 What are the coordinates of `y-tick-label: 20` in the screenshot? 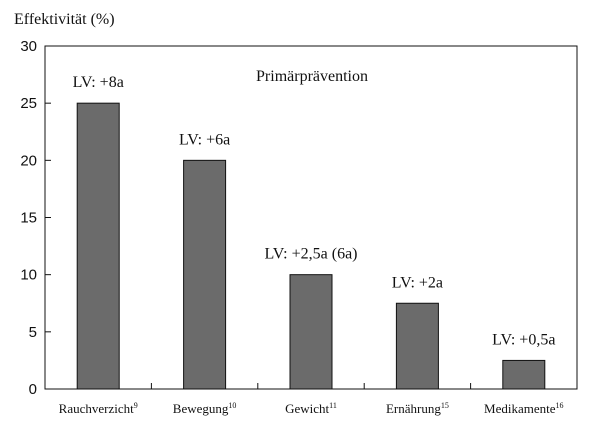 It's located at (28, 160).